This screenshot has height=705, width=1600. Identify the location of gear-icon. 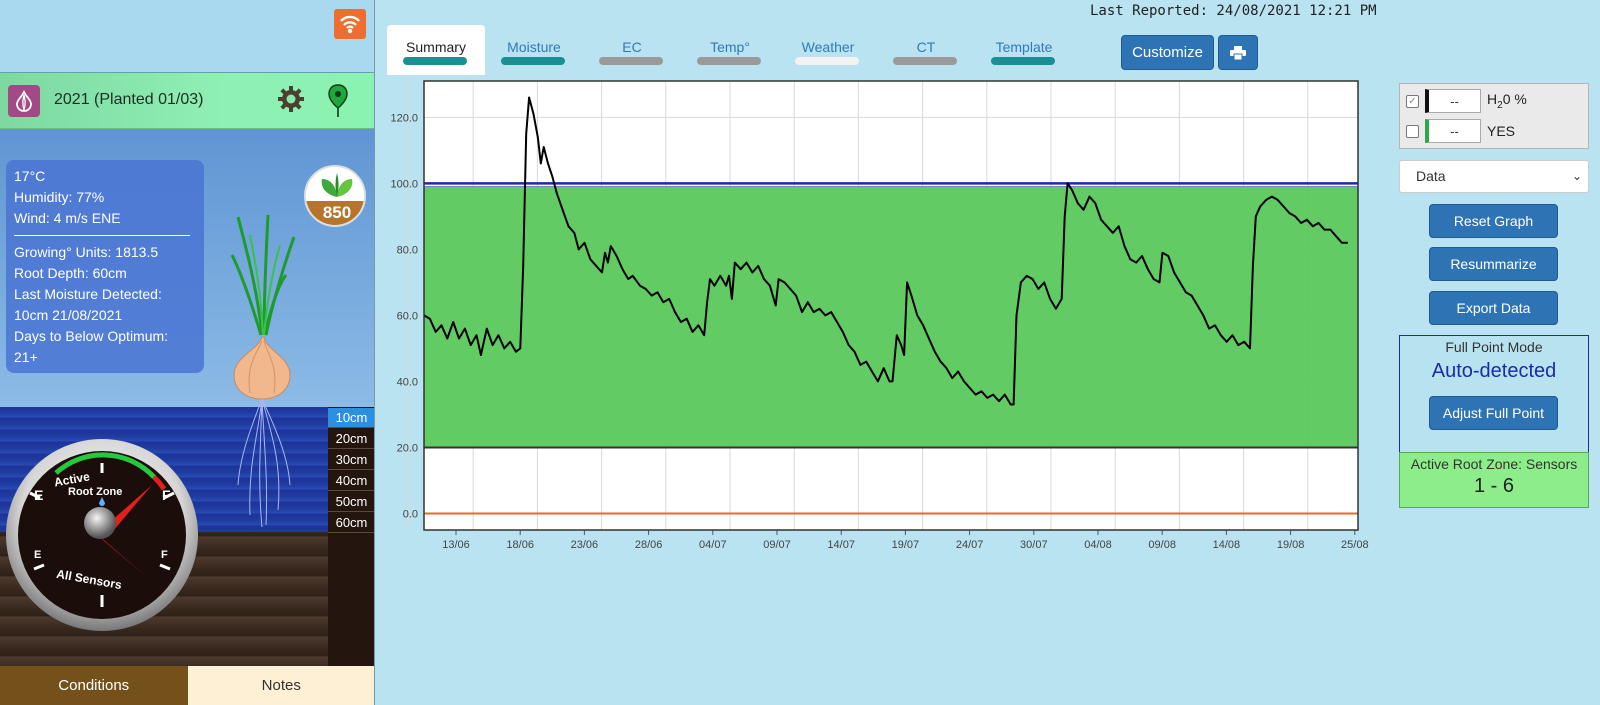
(291, 99).